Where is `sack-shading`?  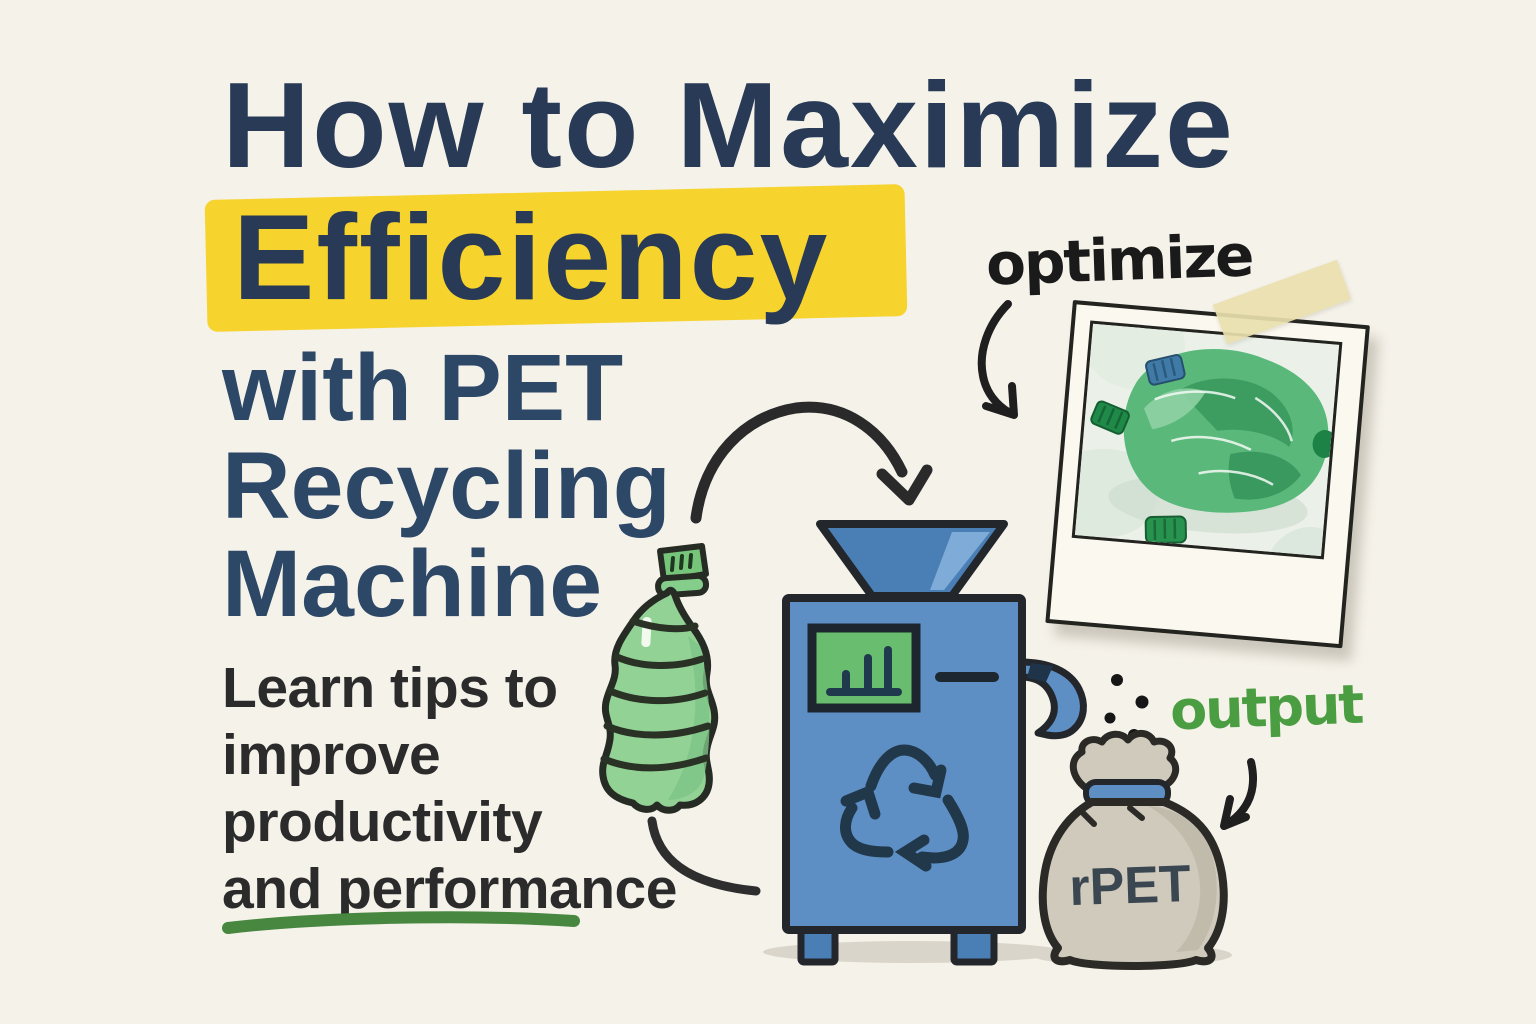 sack-shading is located at coordinates (1182, 879).